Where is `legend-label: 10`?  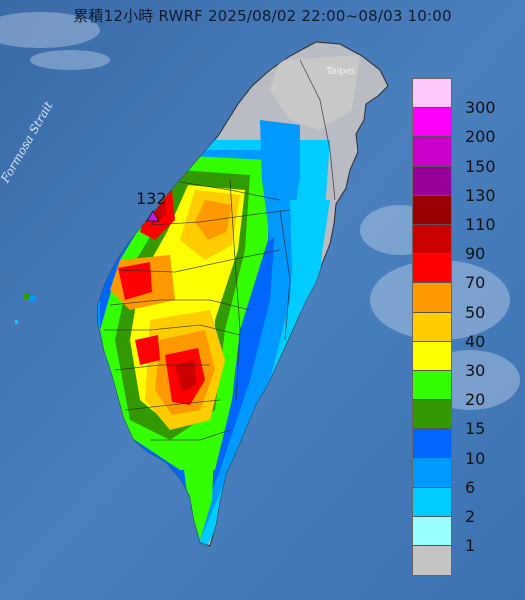 legend-label: 10 is located at coordinates (475, 458).